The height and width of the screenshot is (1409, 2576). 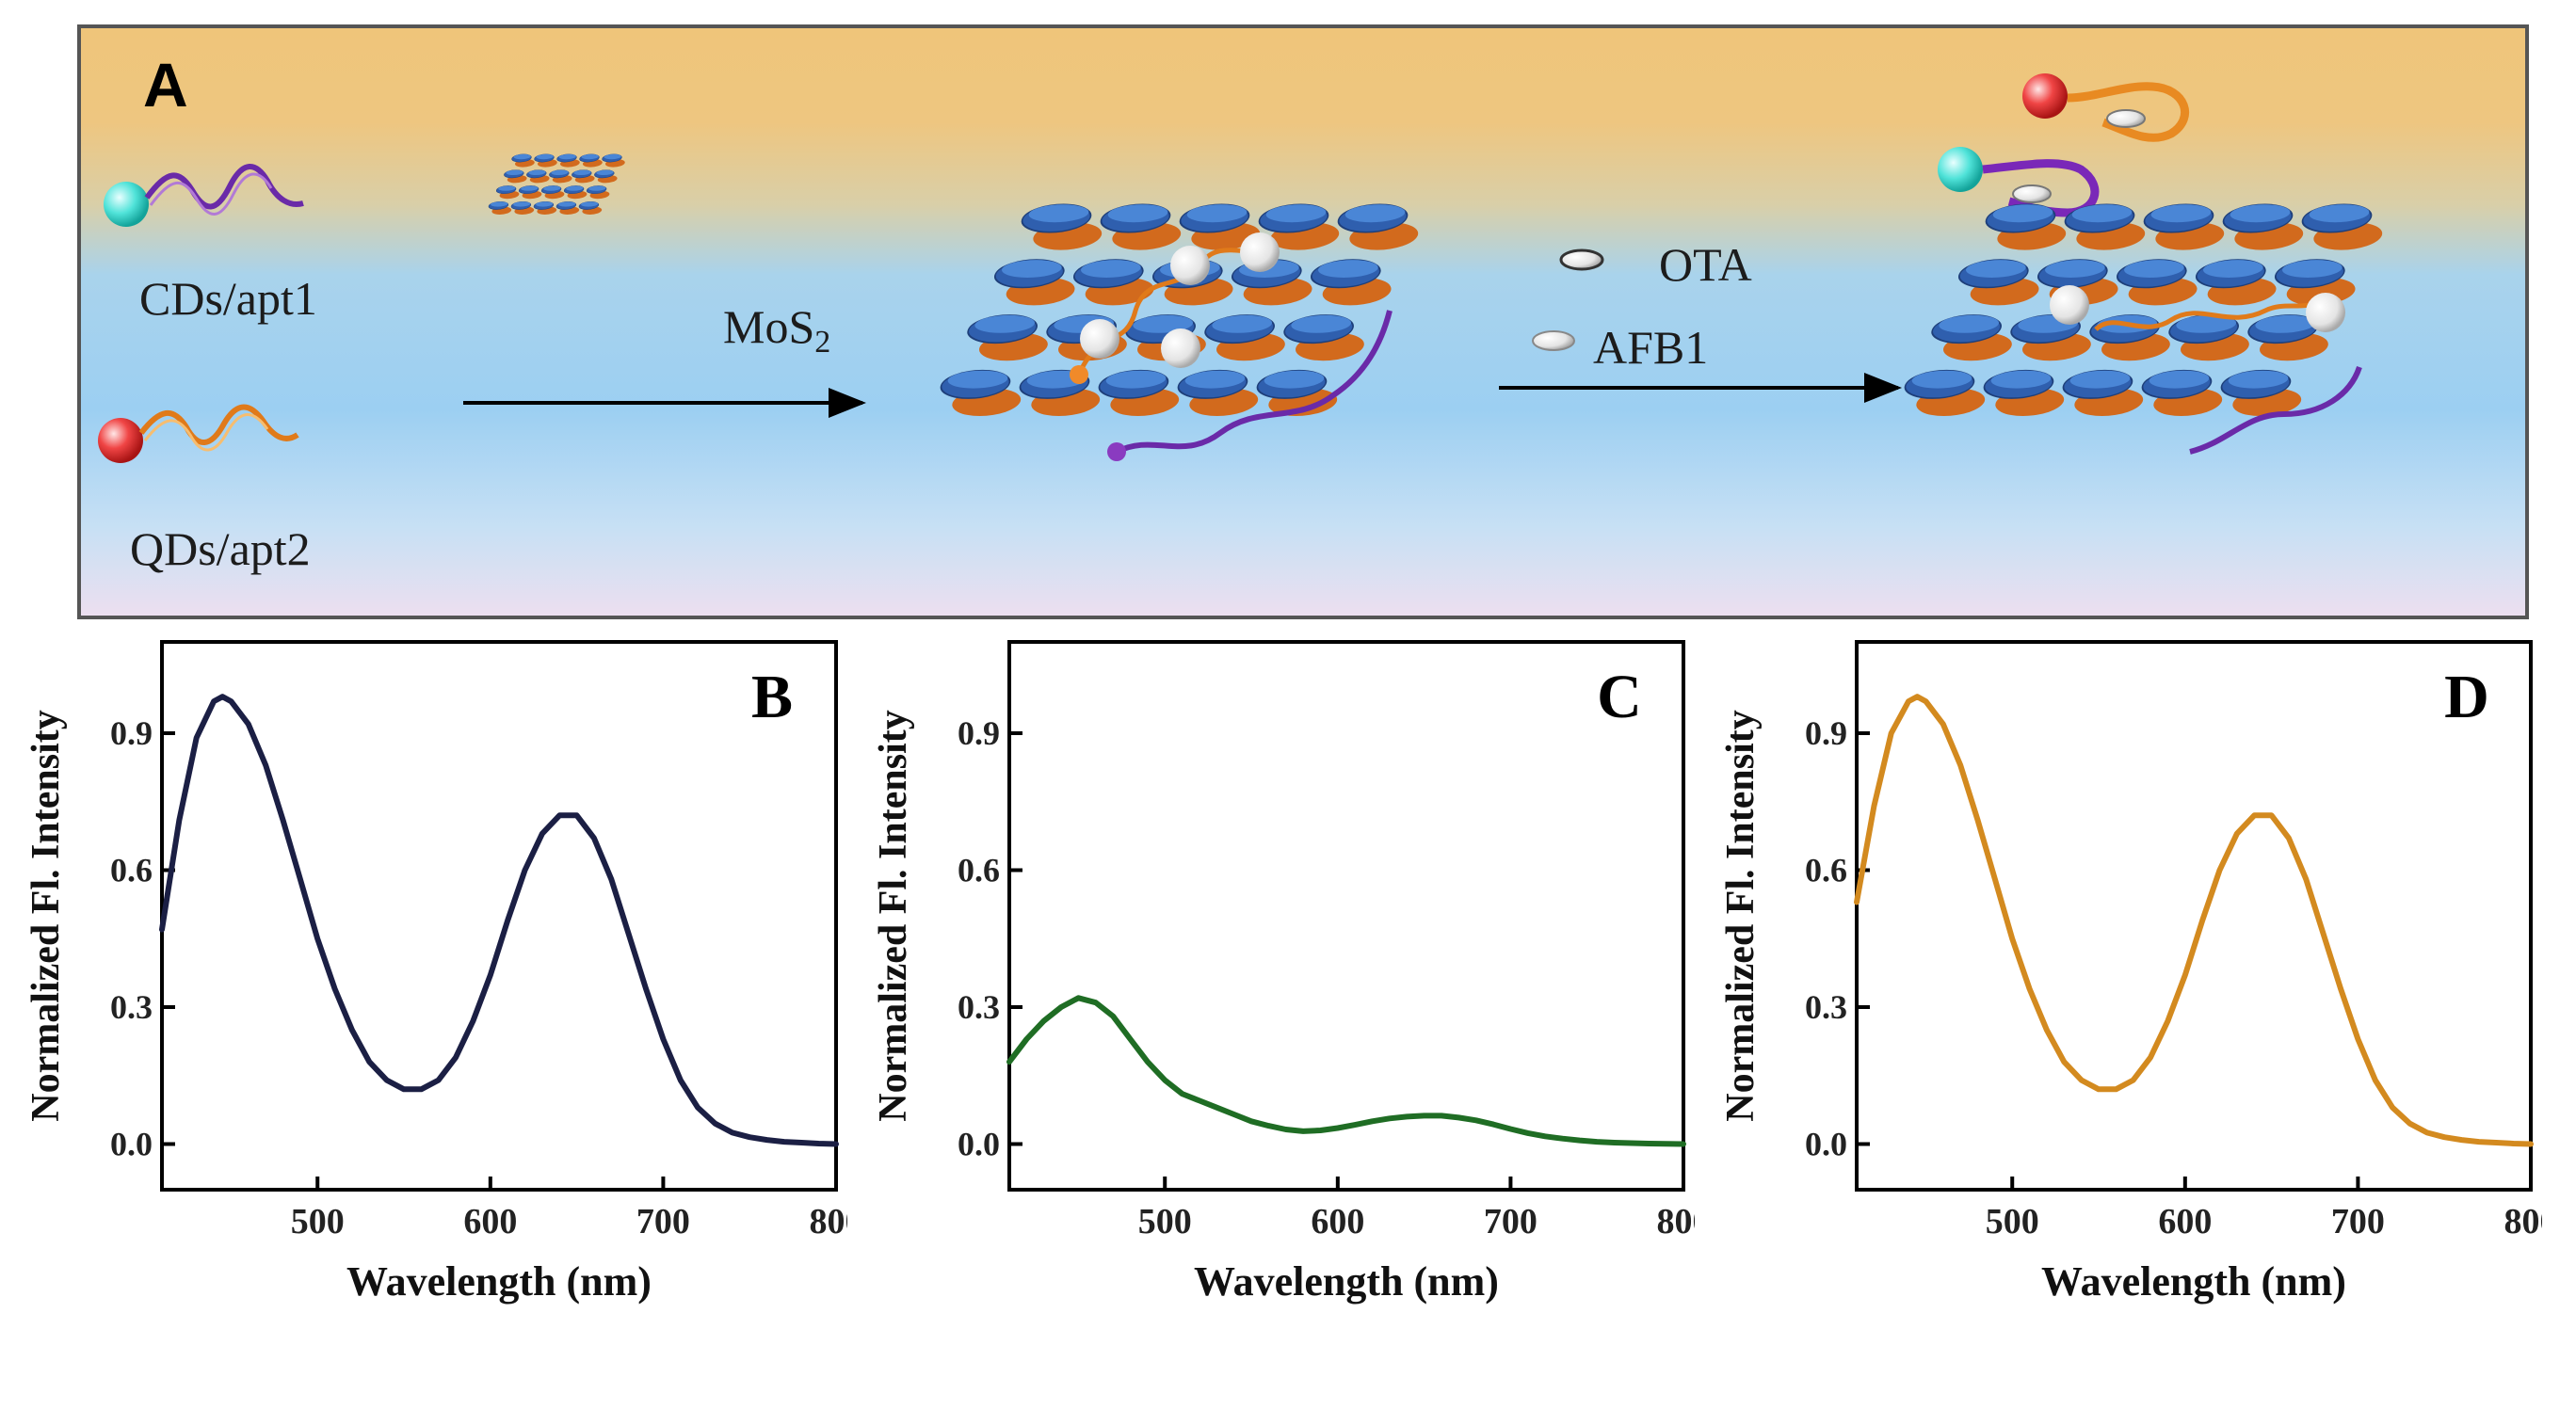 I want to click on spectrum-line-b, so click(x=499, y=920).